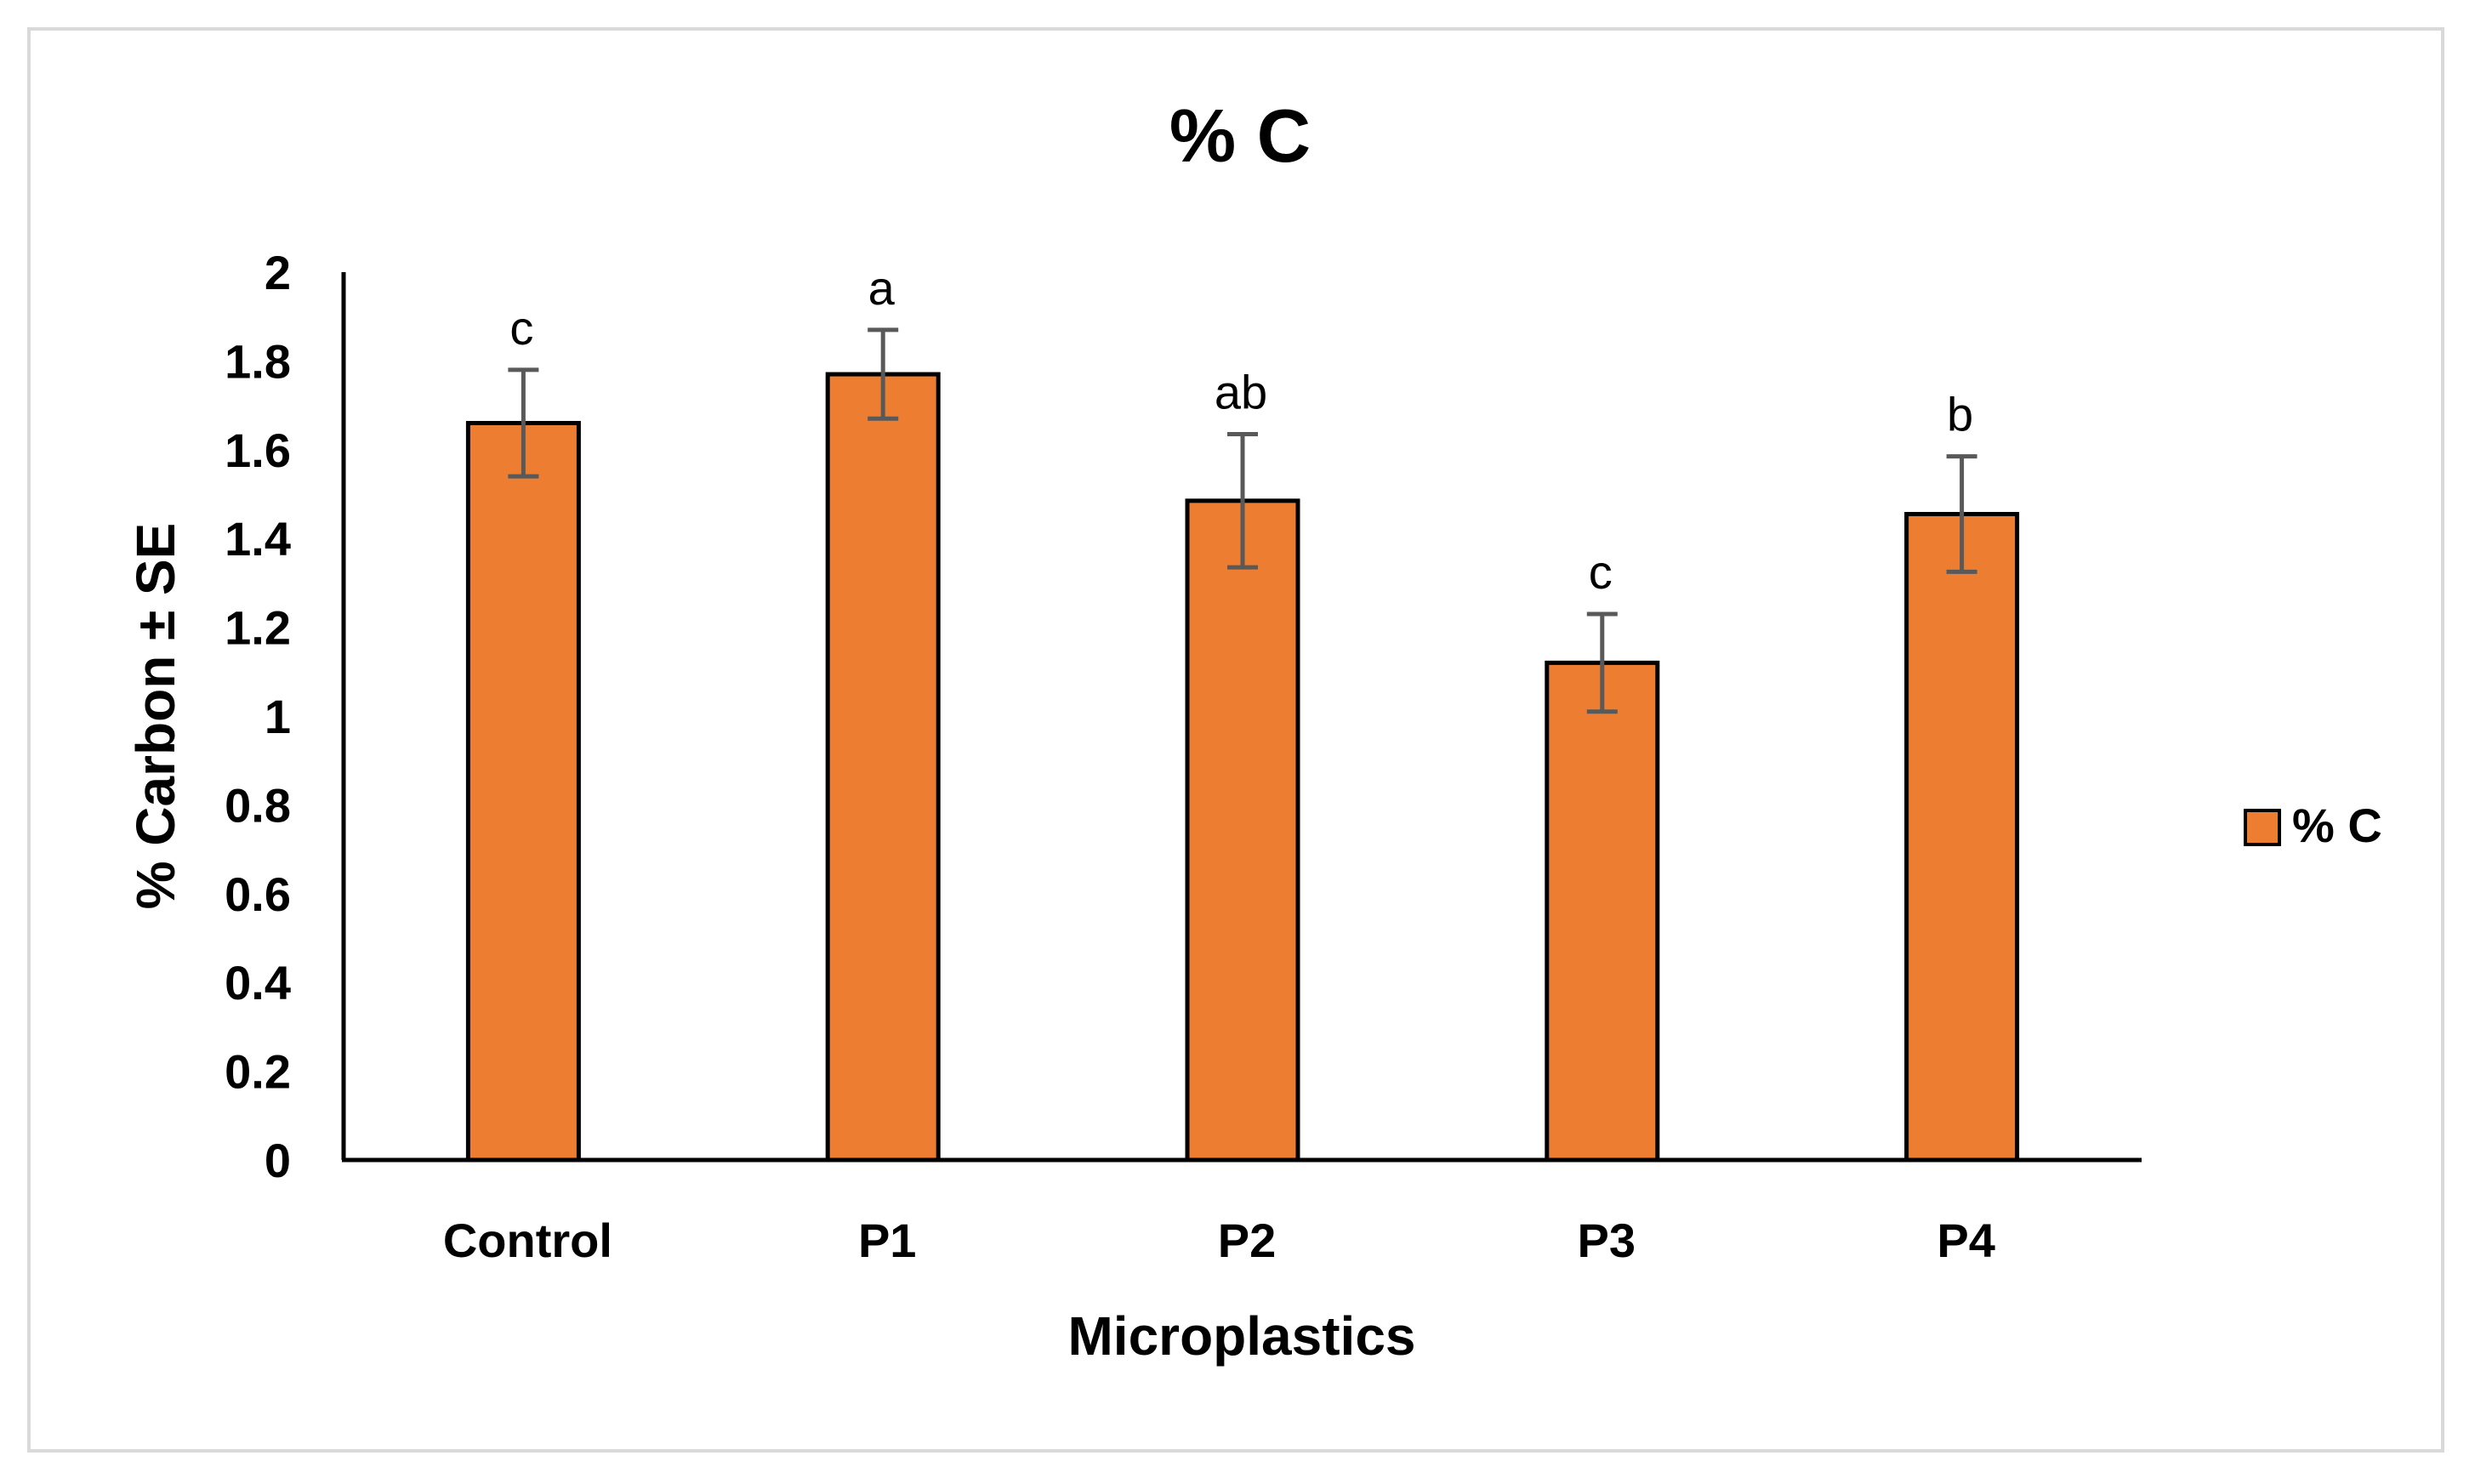 The width and height of the screenshot is (2475, 1484). What do you see at coordinates (278, 272) in the screenshot?
I see `y-tick-label: 2` at bounding box center [278, 272].